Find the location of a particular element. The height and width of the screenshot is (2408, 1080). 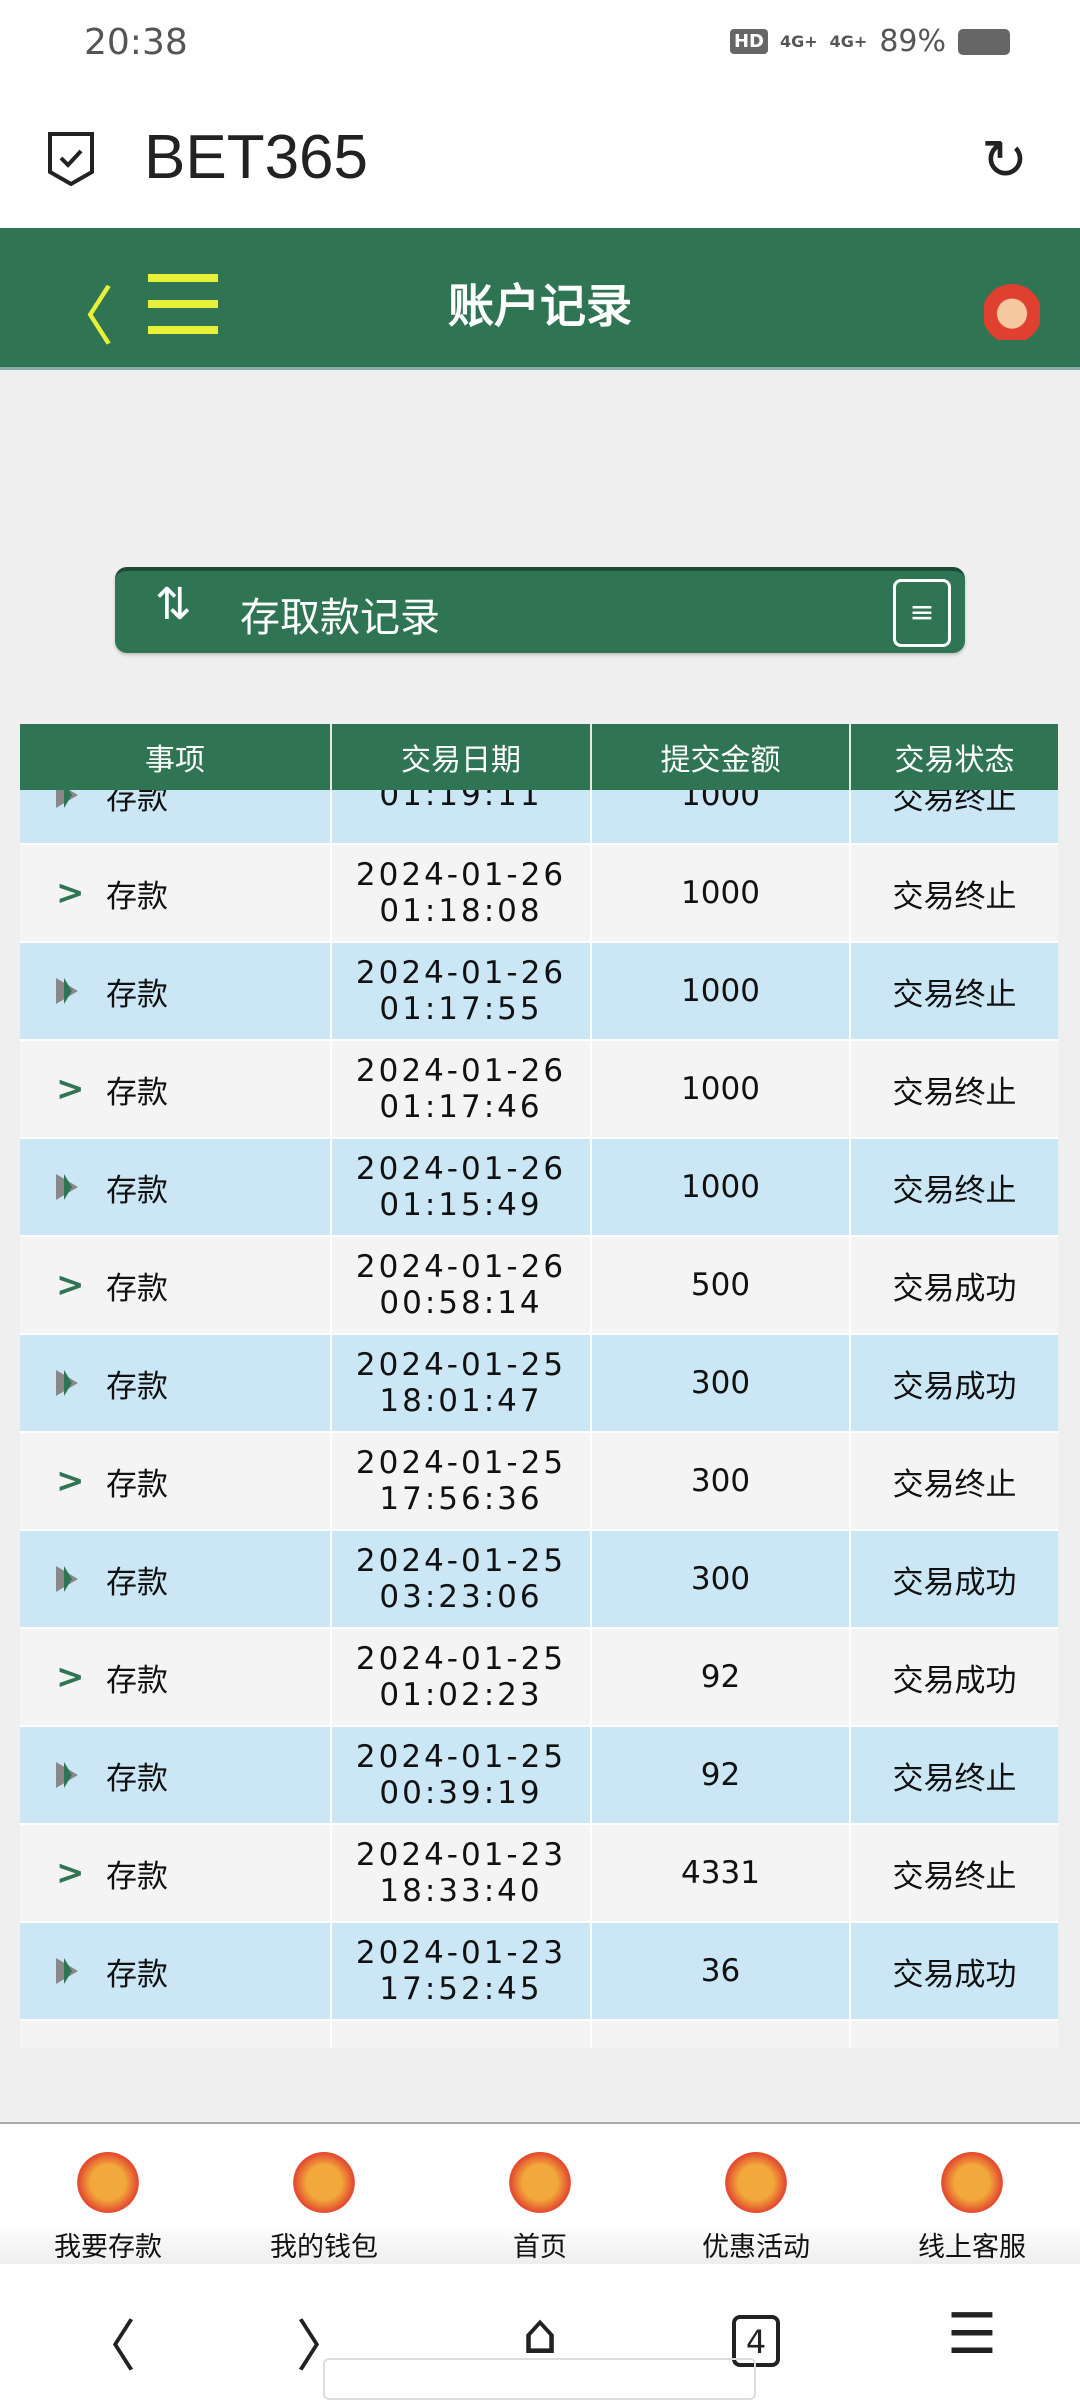

nav-item-wallet: 我的钱包 is located at coordinates (324, 2194).